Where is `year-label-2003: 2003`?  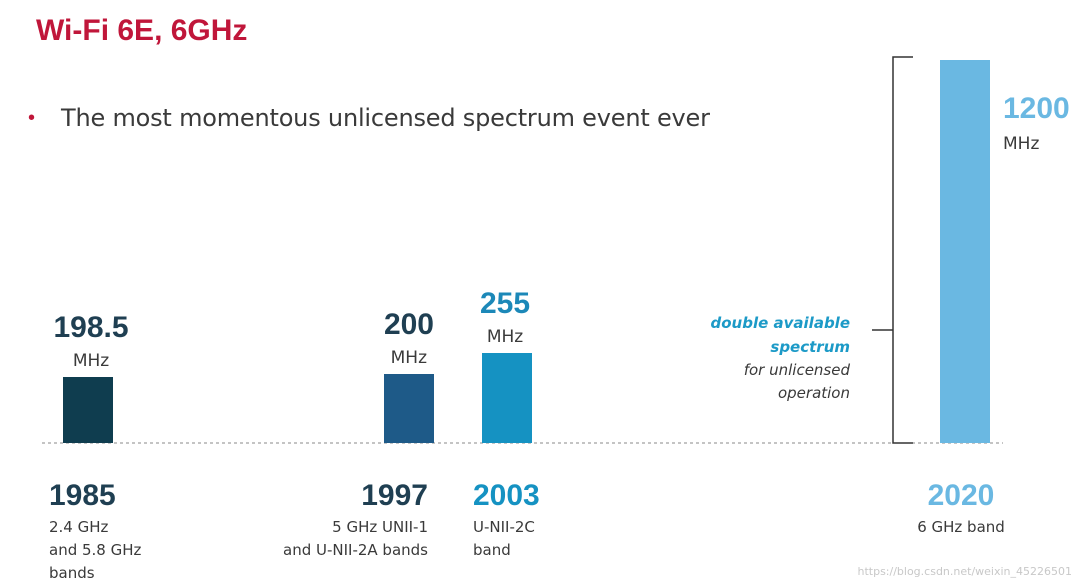 year-label-2003: 2003 is located at coordinates (506, 495).